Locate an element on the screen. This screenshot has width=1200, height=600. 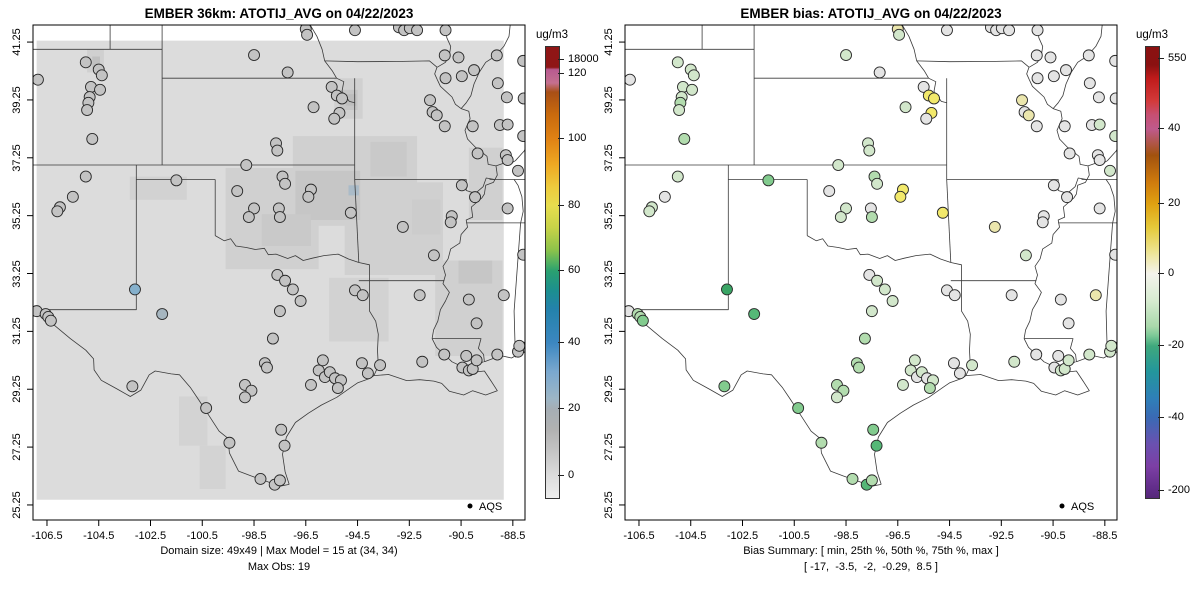
model-colorbar-unit-label: ug/m3 is located at coordinates (552, 35).